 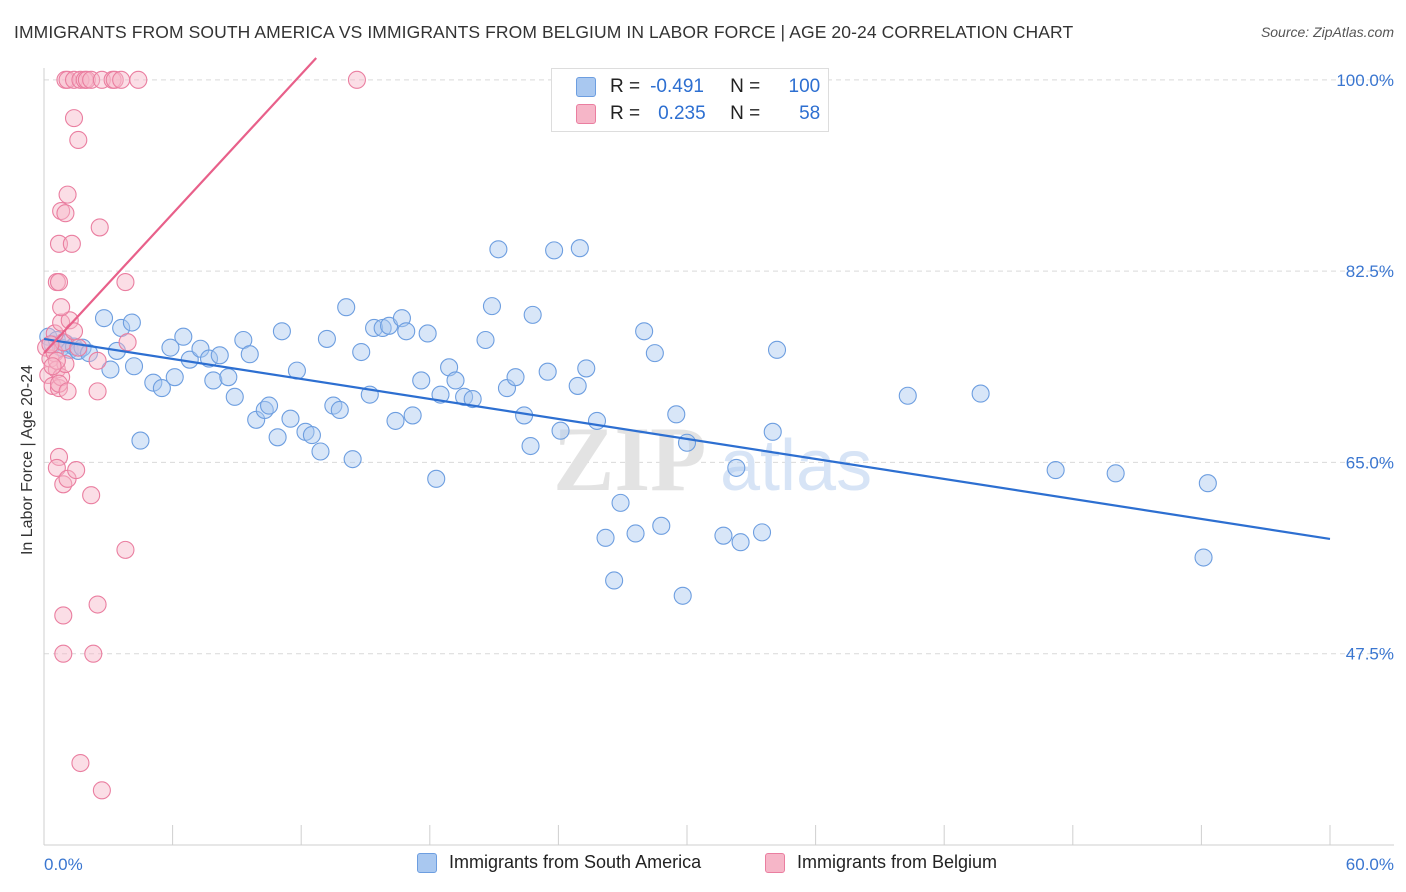 What do you see at coordinates (427, 862) in the screenshot?
I see `bottom-legend-swatch-blue` at bounding box center [427, 862].